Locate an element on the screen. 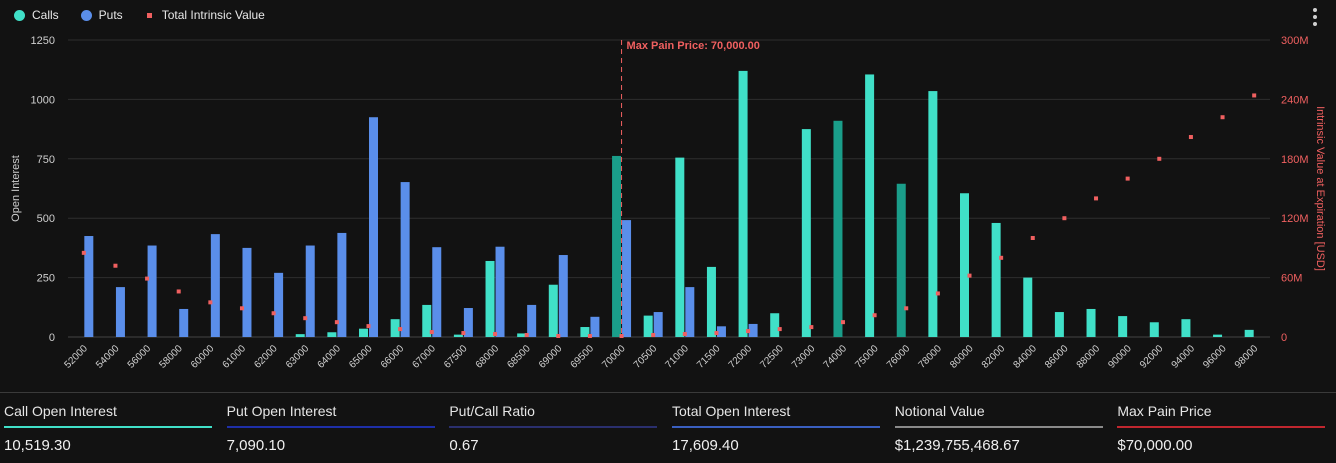 The image size is (1336, 463). legend-item-intrinsic: Total Intrinsic Value is located at coordinates (205, 15).